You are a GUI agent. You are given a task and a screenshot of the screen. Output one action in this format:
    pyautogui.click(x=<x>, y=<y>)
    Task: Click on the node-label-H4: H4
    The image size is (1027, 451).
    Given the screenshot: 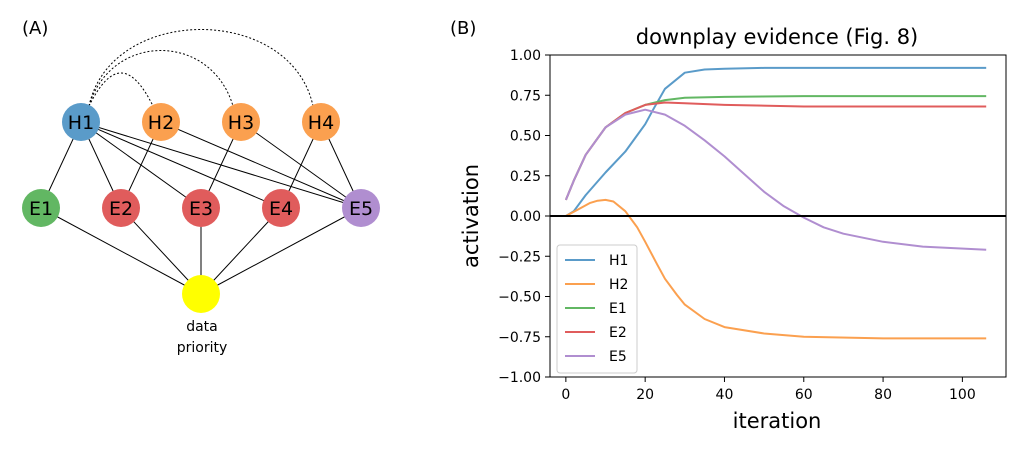 What is the action you would take?
    pyautogui.click(x=321, y=123)
    